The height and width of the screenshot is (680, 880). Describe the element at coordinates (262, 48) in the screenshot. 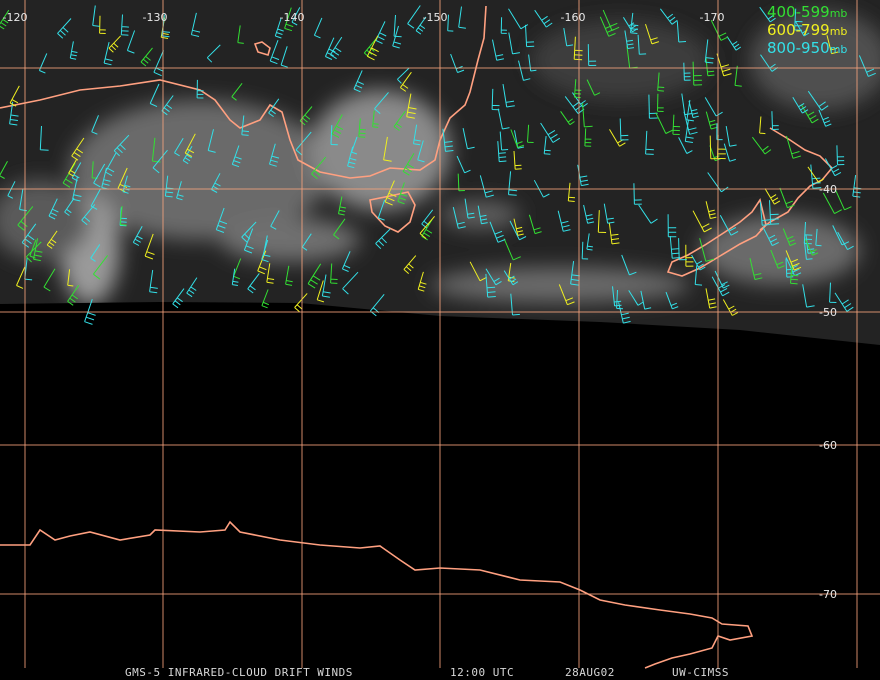

I see `coastline` at that location.